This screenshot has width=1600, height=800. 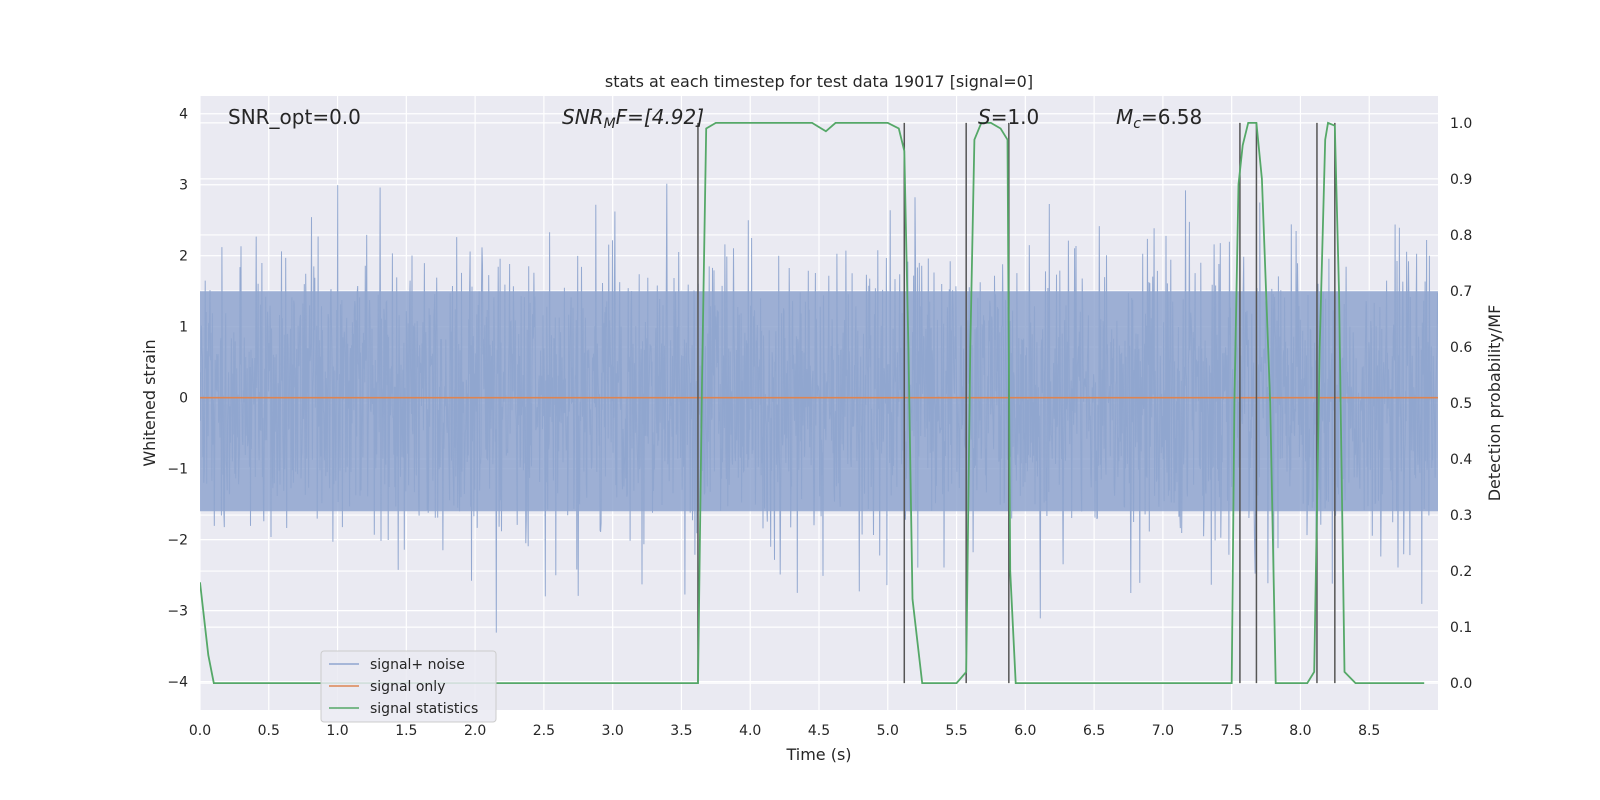 I want to click on y-tick-label: 3, so click(x=183, y=186).